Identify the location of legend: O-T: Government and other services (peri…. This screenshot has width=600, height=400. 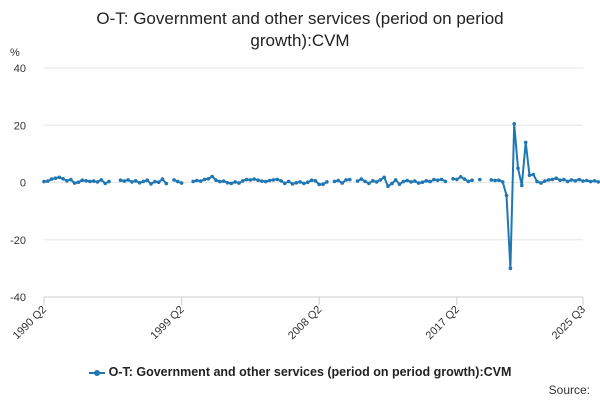
(300, 372).